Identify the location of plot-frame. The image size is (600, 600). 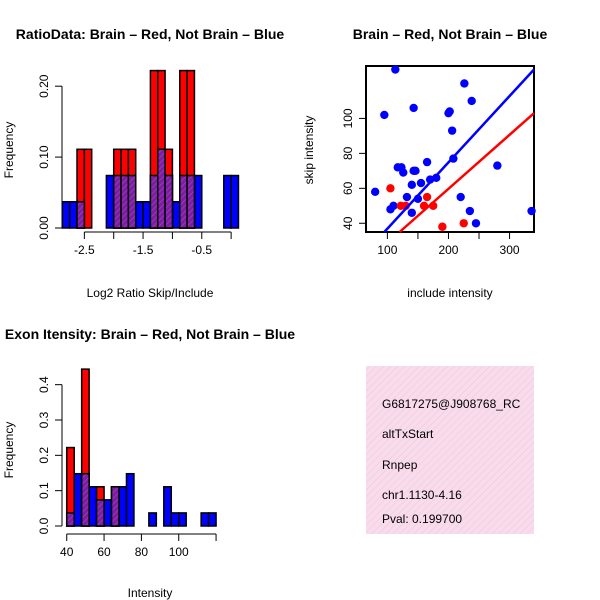
(450, 149).